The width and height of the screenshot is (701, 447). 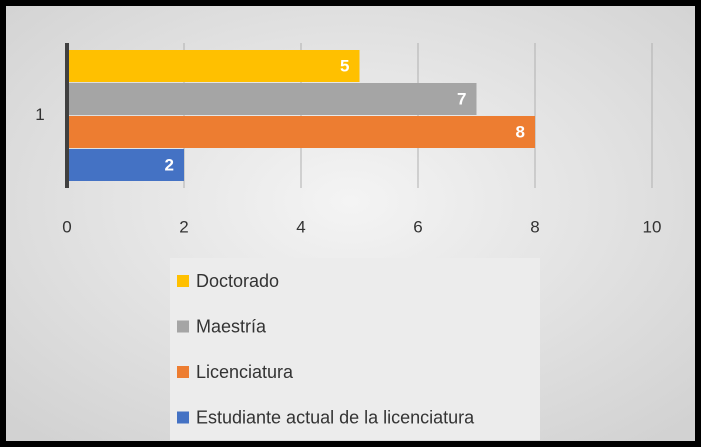 I want to click on legend-label: Maestría, so click(x=231, y=326).